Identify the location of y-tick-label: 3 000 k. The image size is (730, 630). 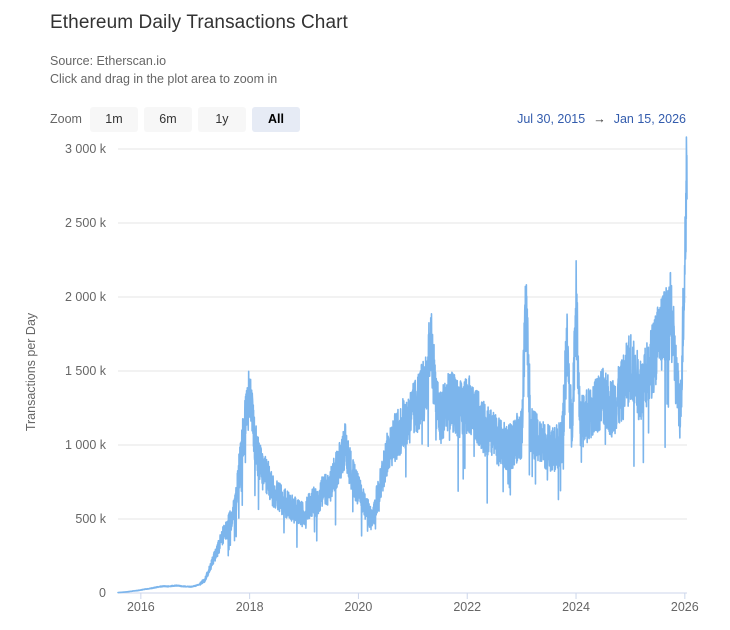
(85, 149).